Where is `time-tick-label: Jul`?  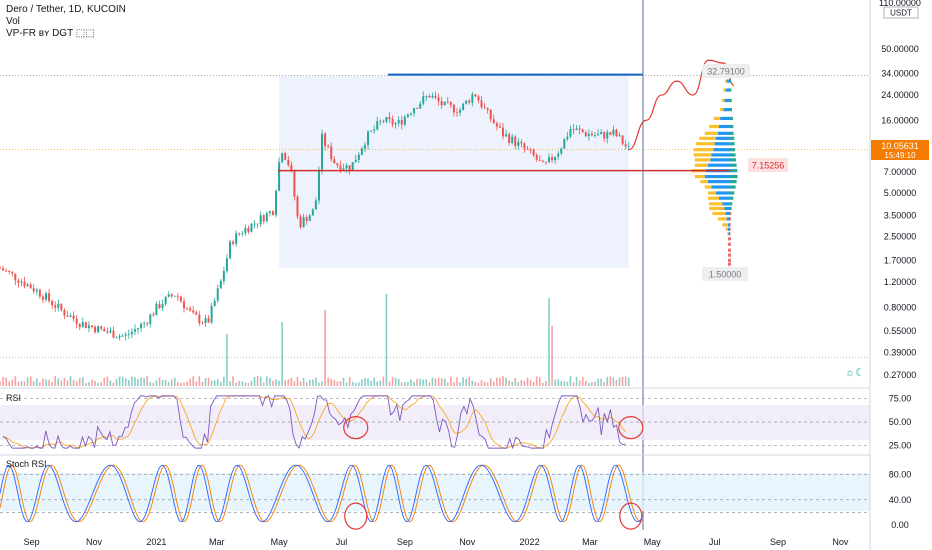 time-tick-label: Jul is located at coordinates (342, 542).